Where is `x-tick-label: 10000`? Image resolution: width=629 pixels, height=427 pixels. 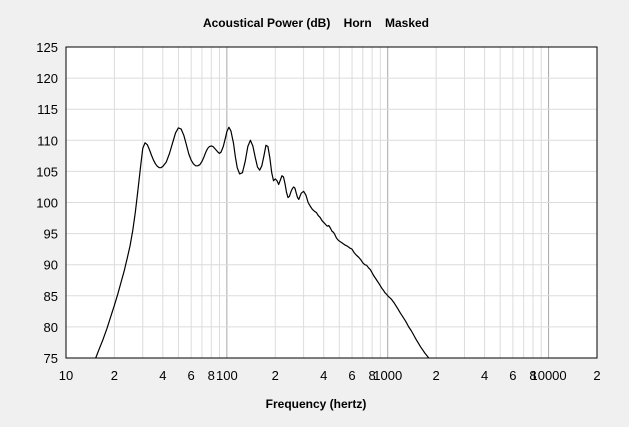
x-tick-label: 10000 is located at coordinates (548, 375).